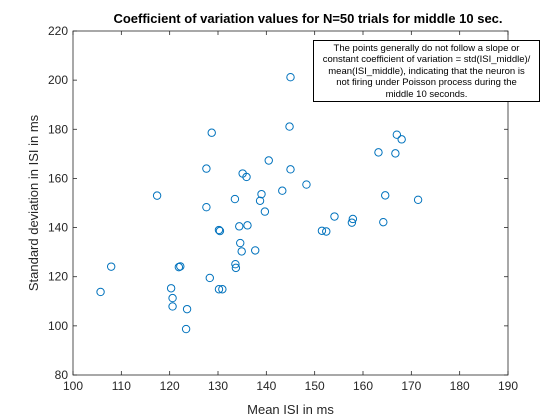  I want to click on y-axis-label: Standard deviation in ISI in ms, so click(33, 202).